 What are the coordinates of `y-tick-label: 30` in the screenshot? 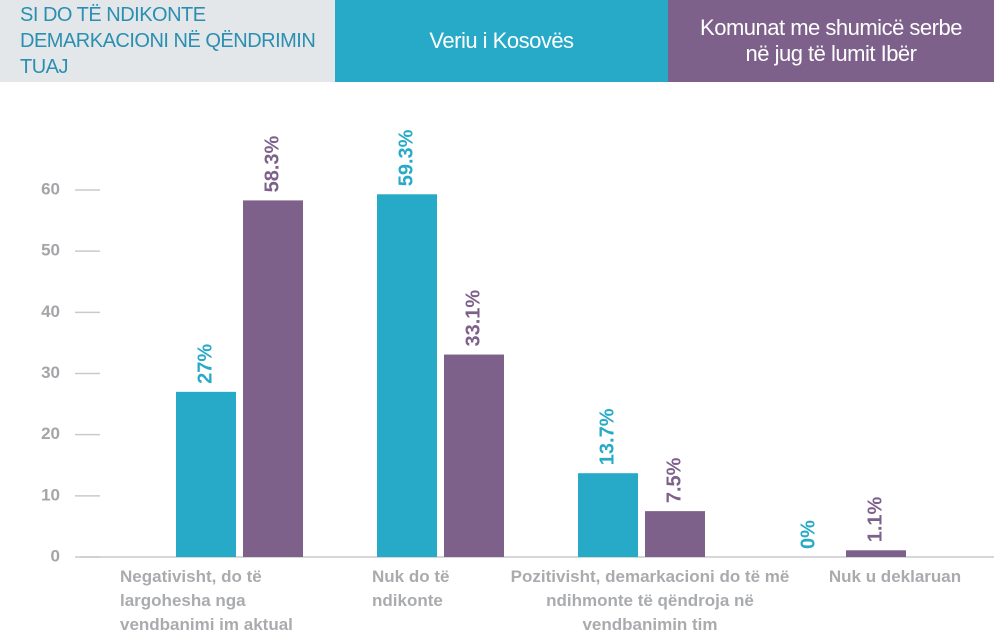 It's located at (50, 372).